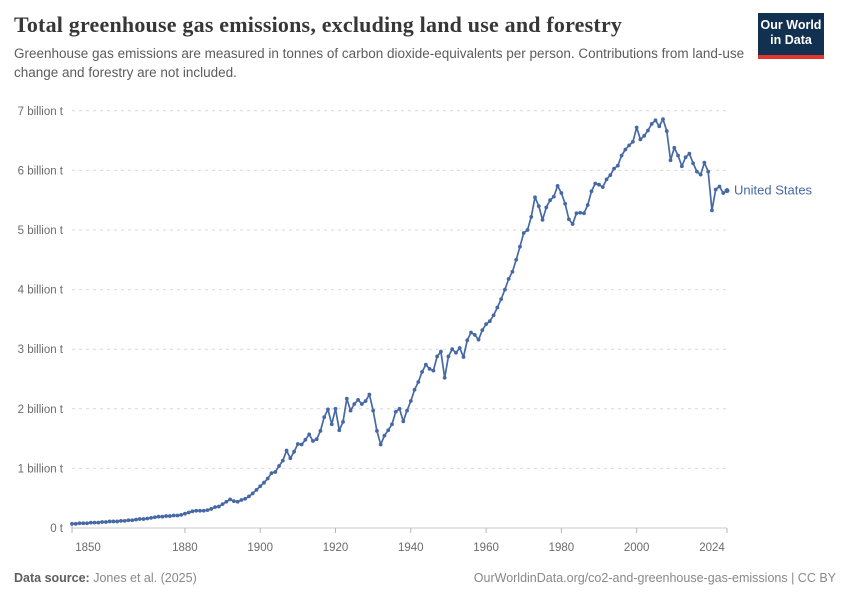 The image size is (850, 600). Describe the element at coordinates (105, 578) in the screenshot. I see `data-source: Data source: Jones et al. (2025)` at that location.